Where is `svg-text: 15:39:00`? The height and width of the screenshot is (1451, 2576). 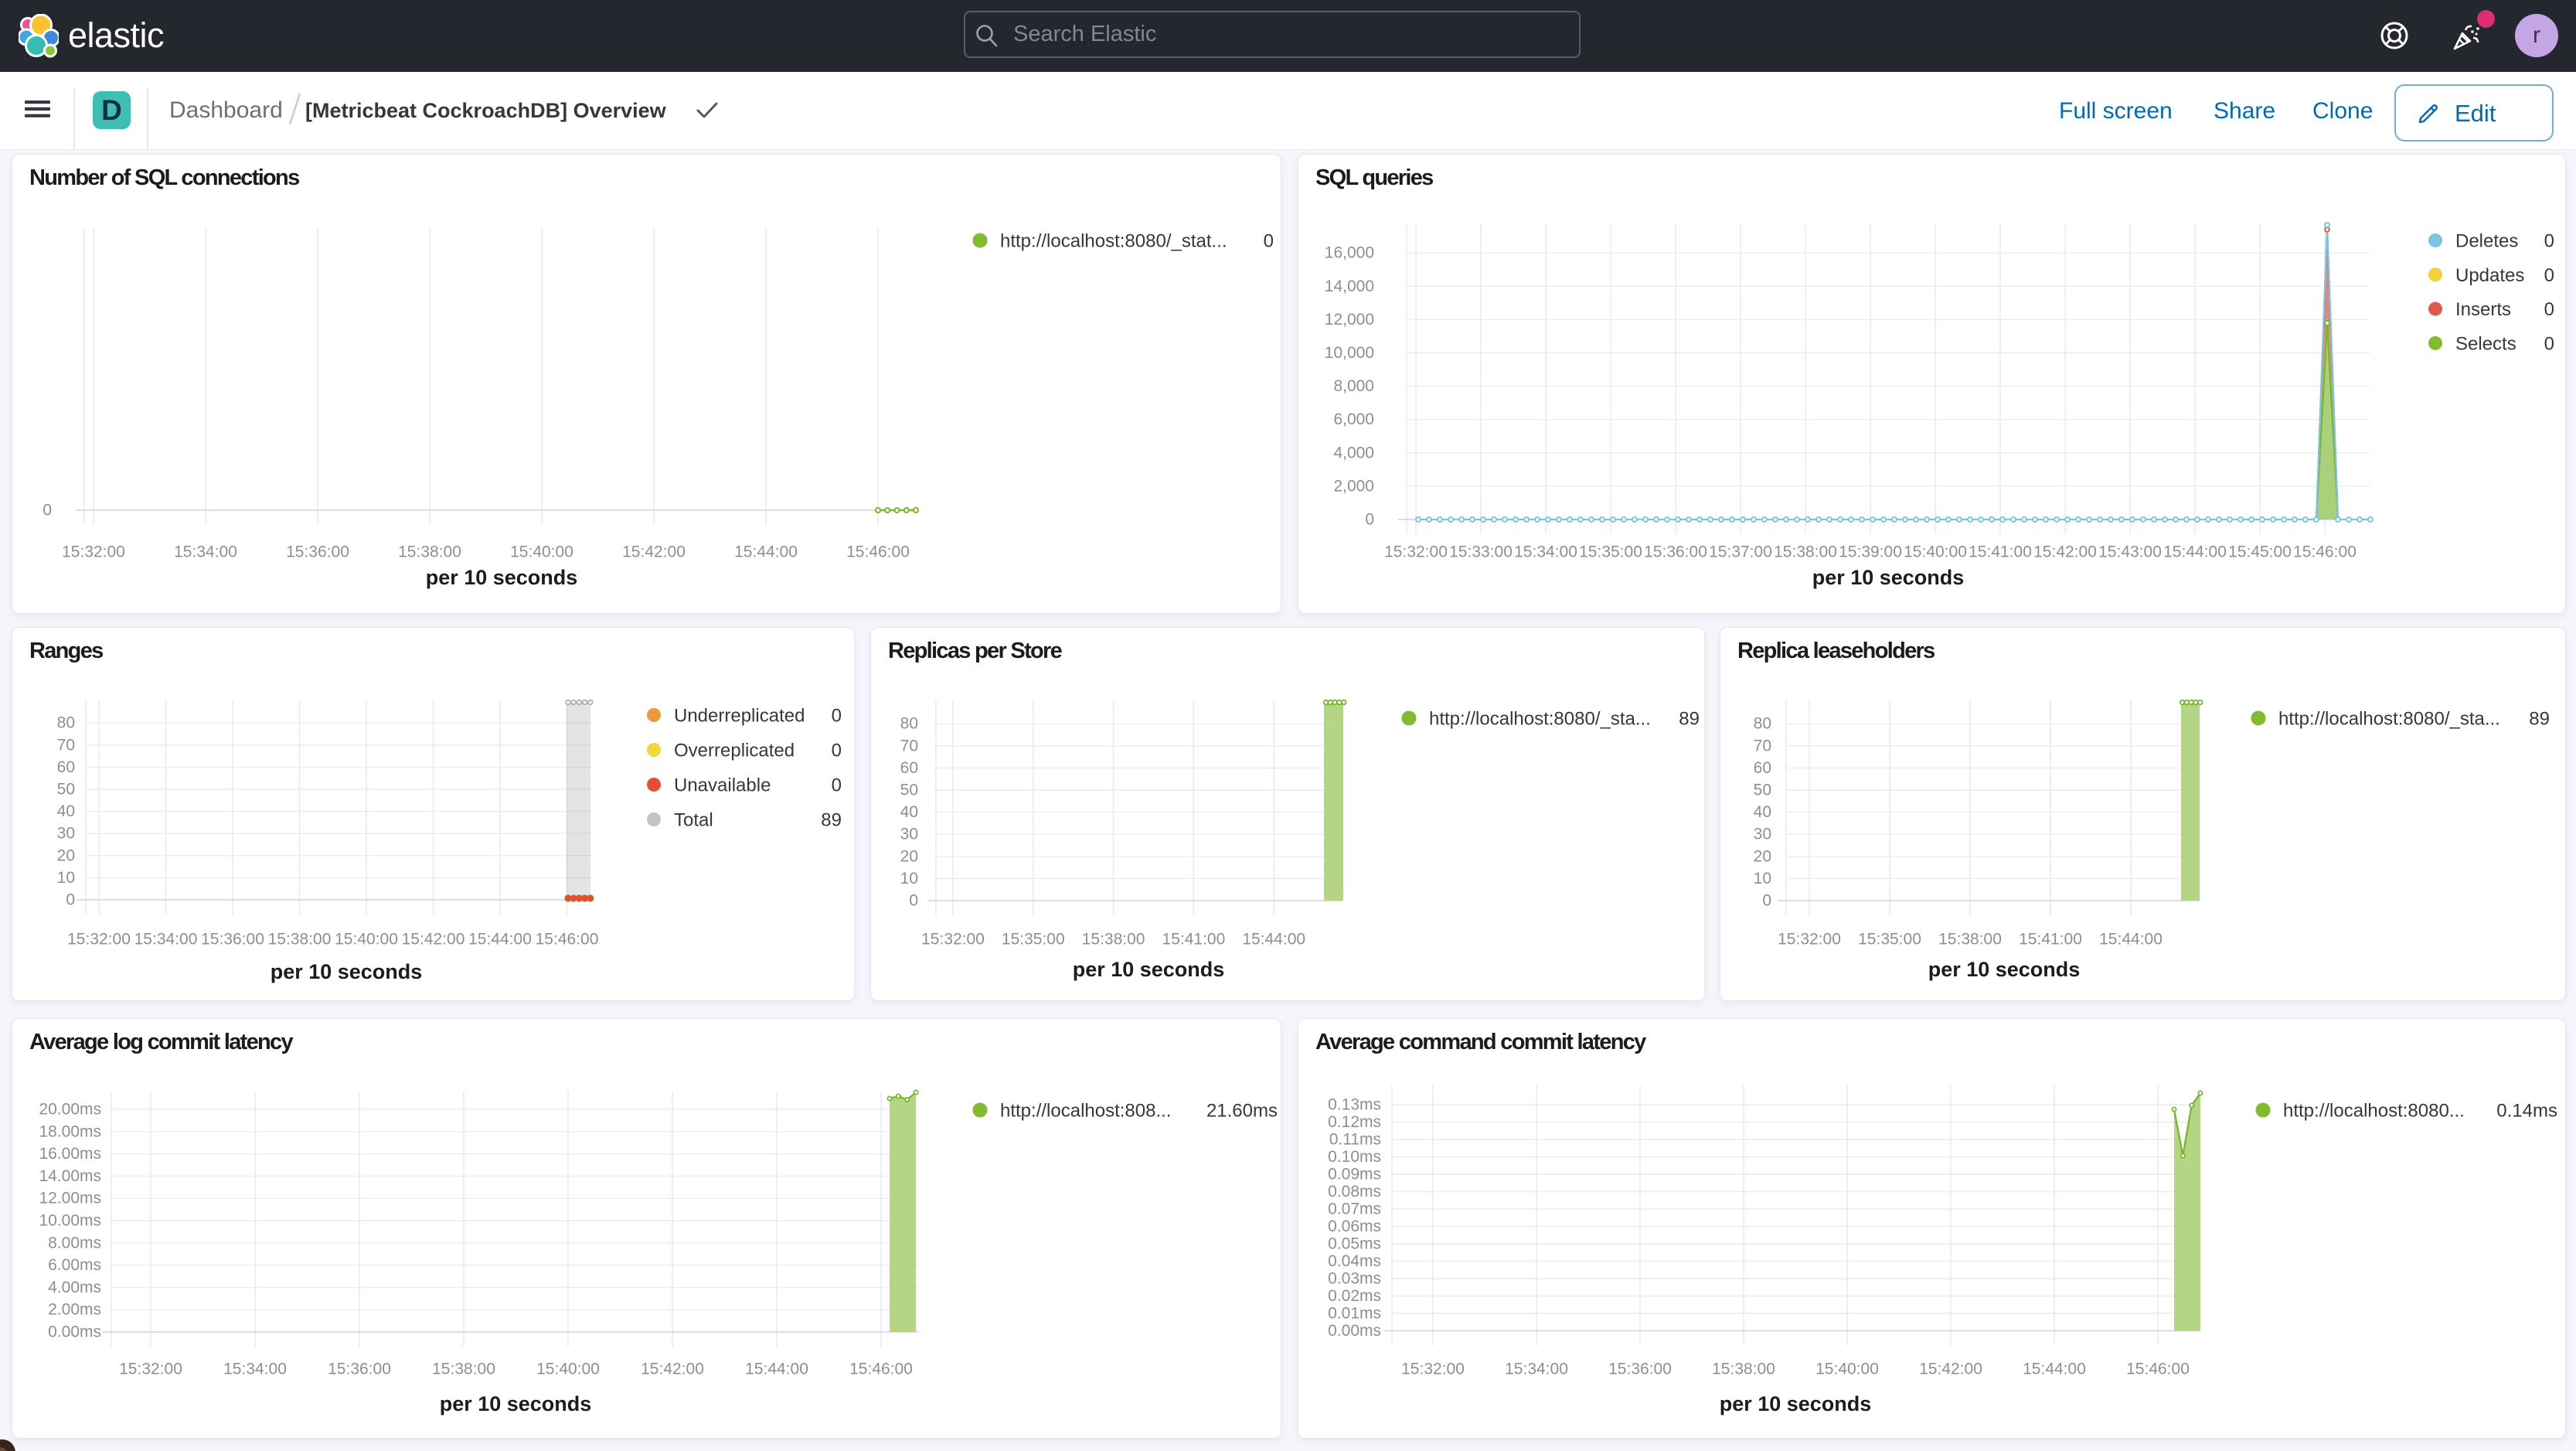
svg-text: 15:39:00 is located at coordinates (1871, 552).